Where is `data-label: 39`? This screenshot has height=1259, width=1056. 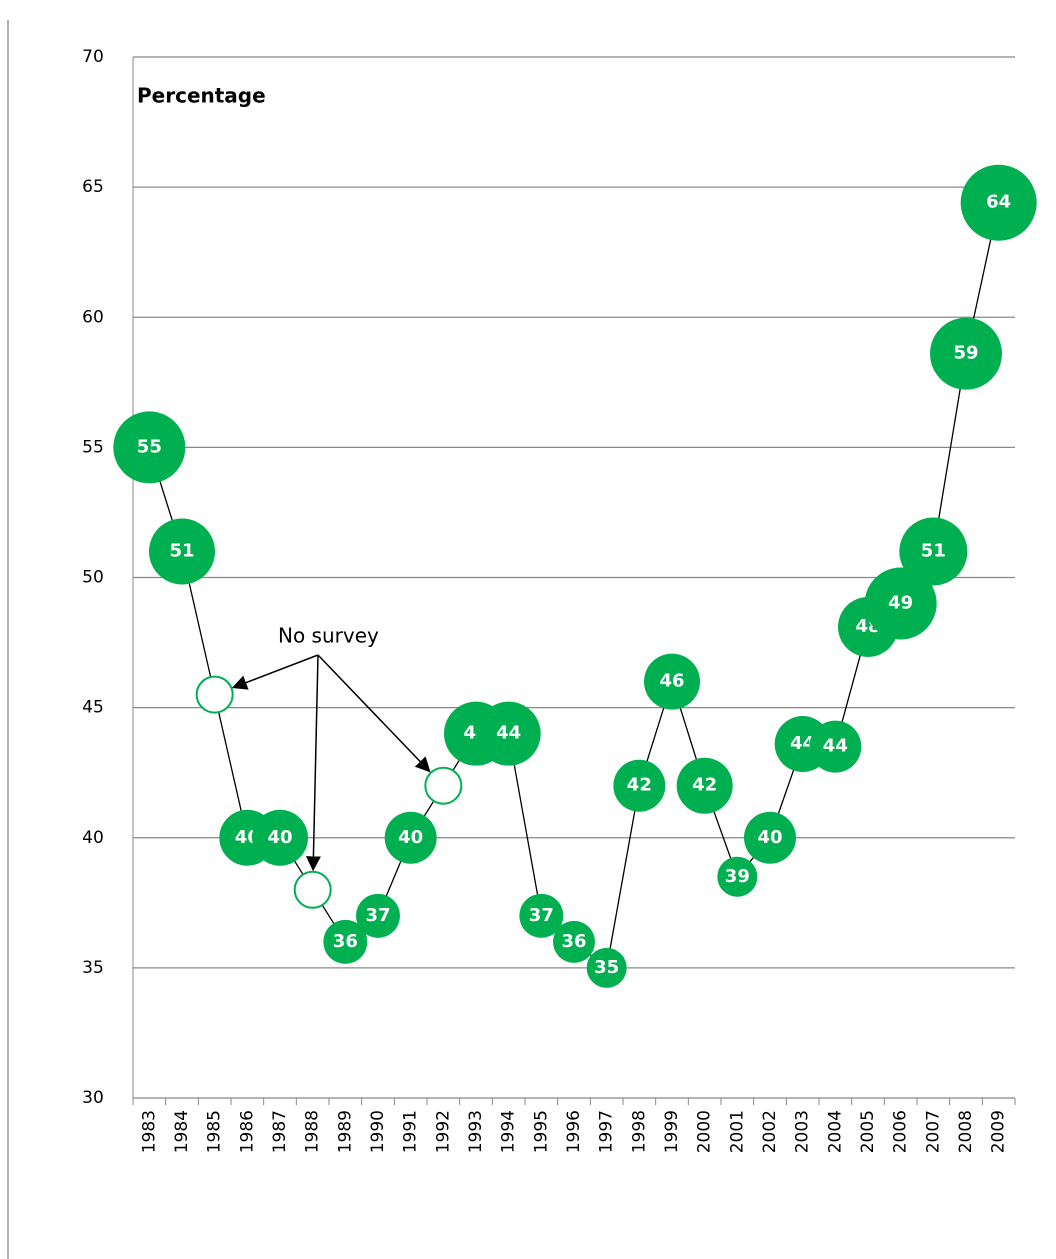 data-label: 39 is located at coordinates (737, 876).